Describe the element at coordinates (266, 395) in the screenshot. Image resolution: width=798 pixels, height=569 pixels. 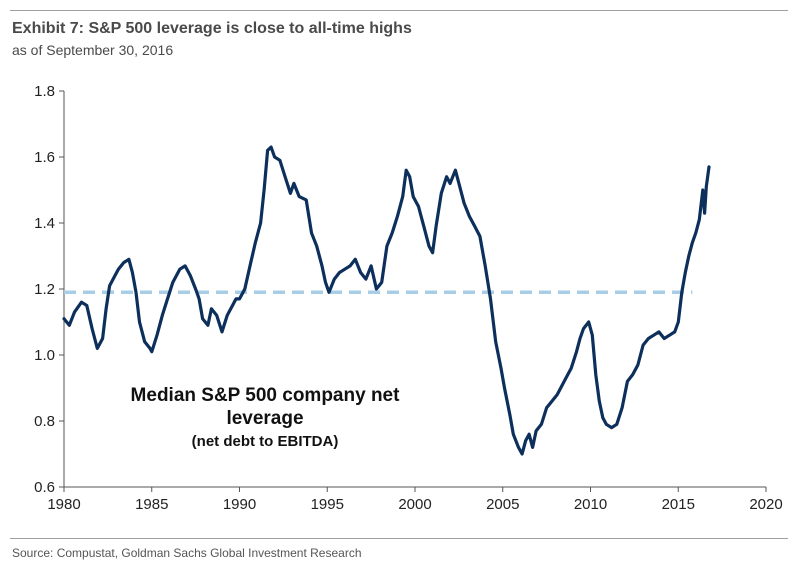
I see `annotation-line-1: Median S&P 500 company net` at that location.